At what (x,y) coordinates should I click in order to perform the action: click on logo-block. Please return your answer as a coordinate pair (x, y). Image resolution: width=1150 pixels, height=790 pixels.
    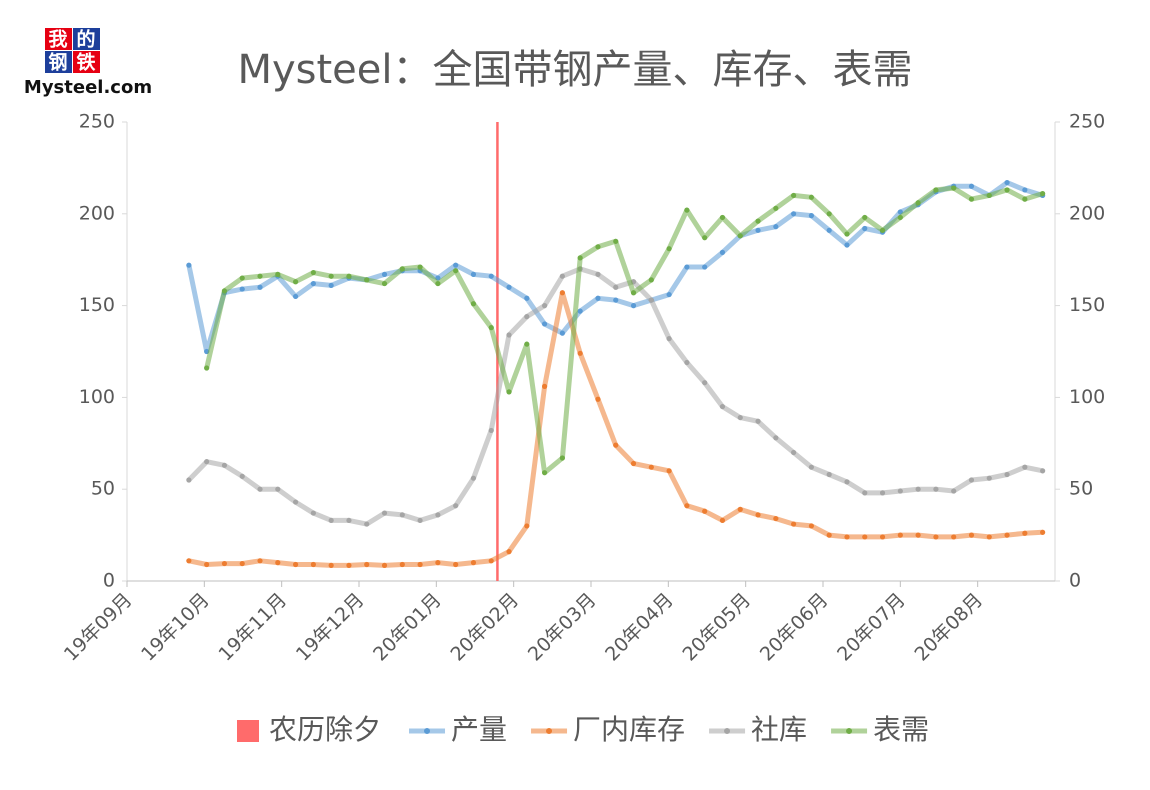
    Looking at the image, I should click on (86, 62).